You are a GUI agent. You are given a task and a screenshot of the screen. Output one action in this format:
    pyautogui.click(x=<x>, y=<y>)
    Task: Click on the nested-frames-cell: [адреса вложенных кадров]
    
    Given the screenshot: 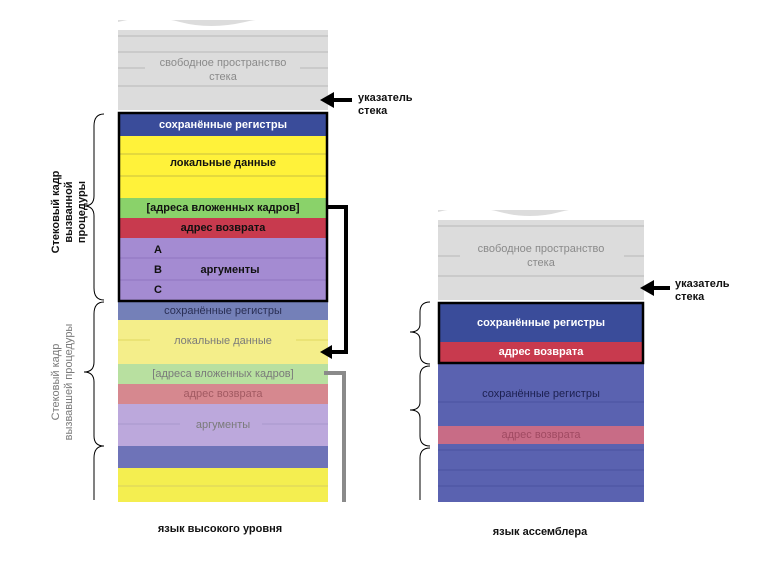 What is the action you would take?
    pyautogui.click(x=223, y=208)
    